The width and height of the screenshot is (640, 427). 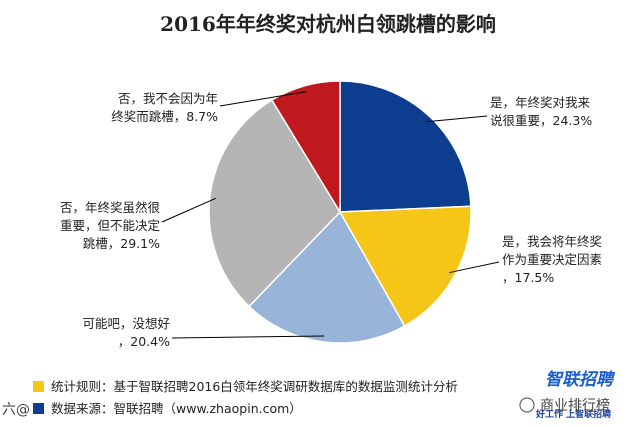 What do you see at coordinates (126, 332) in the screenshot?
I see `slice-label: 可能吧，没想好，20.4%` at bounding box center [126, 332].